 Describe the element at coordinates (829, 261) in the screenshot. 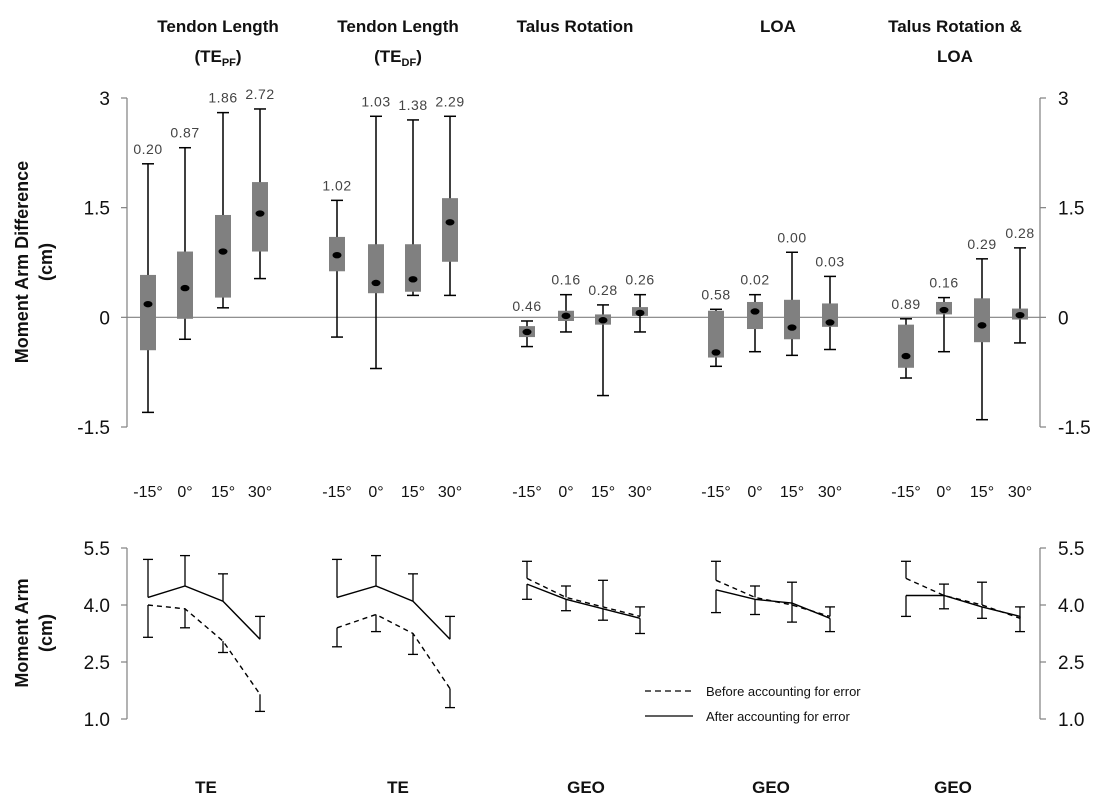

I see `box-value-label: 0.03` at that location.